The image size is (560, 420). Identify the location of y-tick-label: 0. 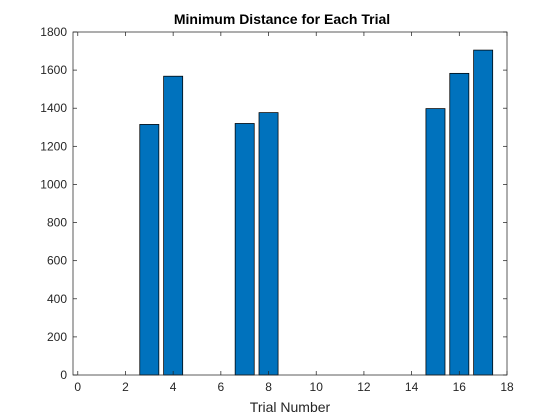
(63, 375).